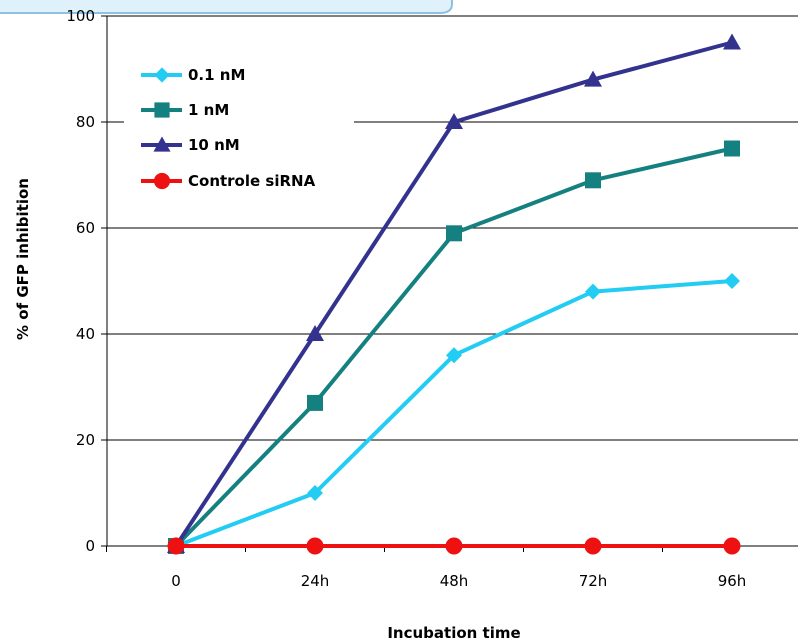  I want to click on x-axis-tick-labels: 0 24h 48h 72h 96h, so click(458, 581).